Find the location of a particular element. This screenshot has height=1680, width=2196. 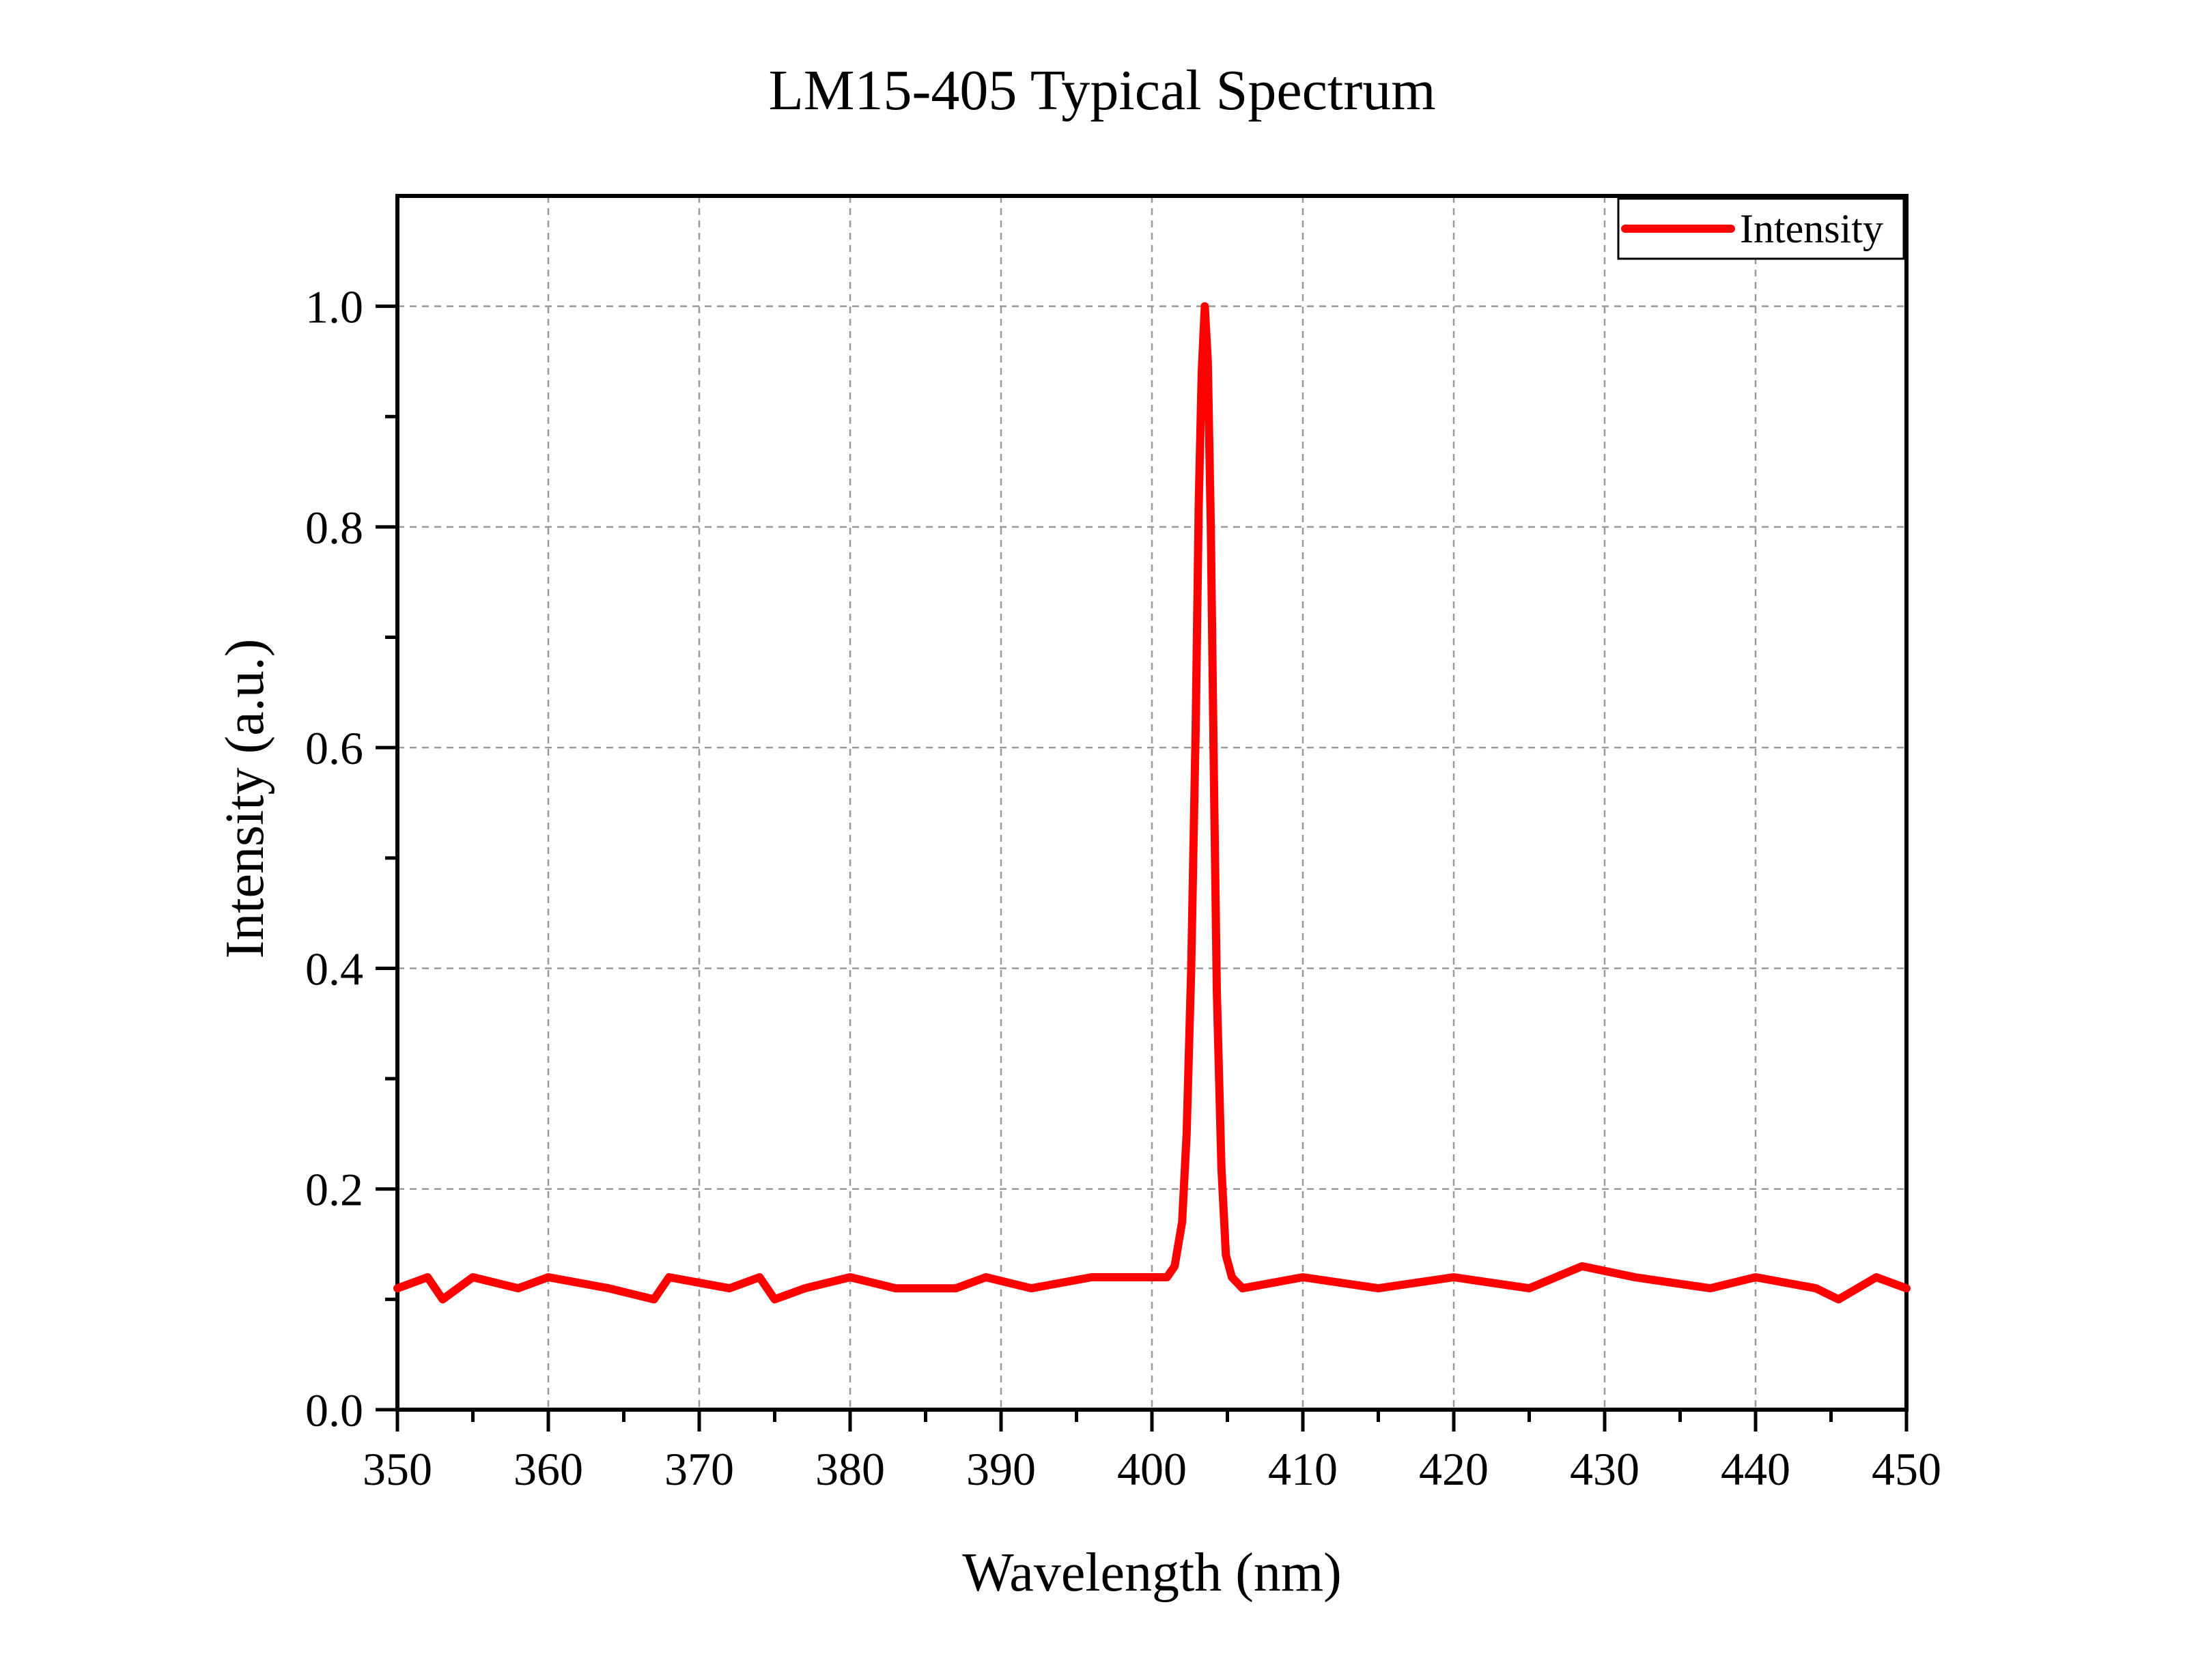

y-tick-label: 0.2 is located at coordinates (334, 1190).